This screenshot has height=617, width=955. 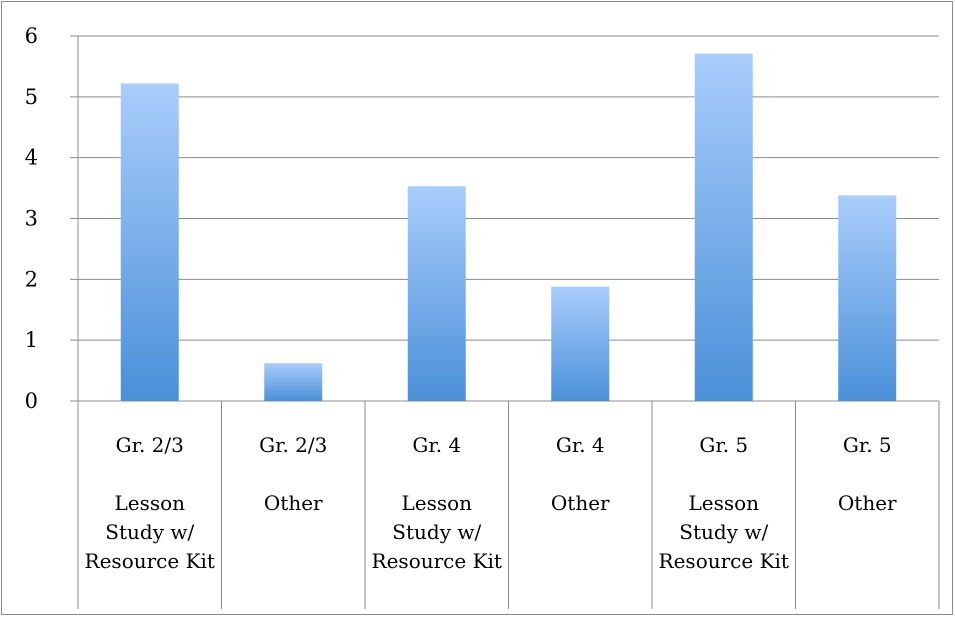 I want to click on y-tick-label: 3, so click(x=31, y=219).